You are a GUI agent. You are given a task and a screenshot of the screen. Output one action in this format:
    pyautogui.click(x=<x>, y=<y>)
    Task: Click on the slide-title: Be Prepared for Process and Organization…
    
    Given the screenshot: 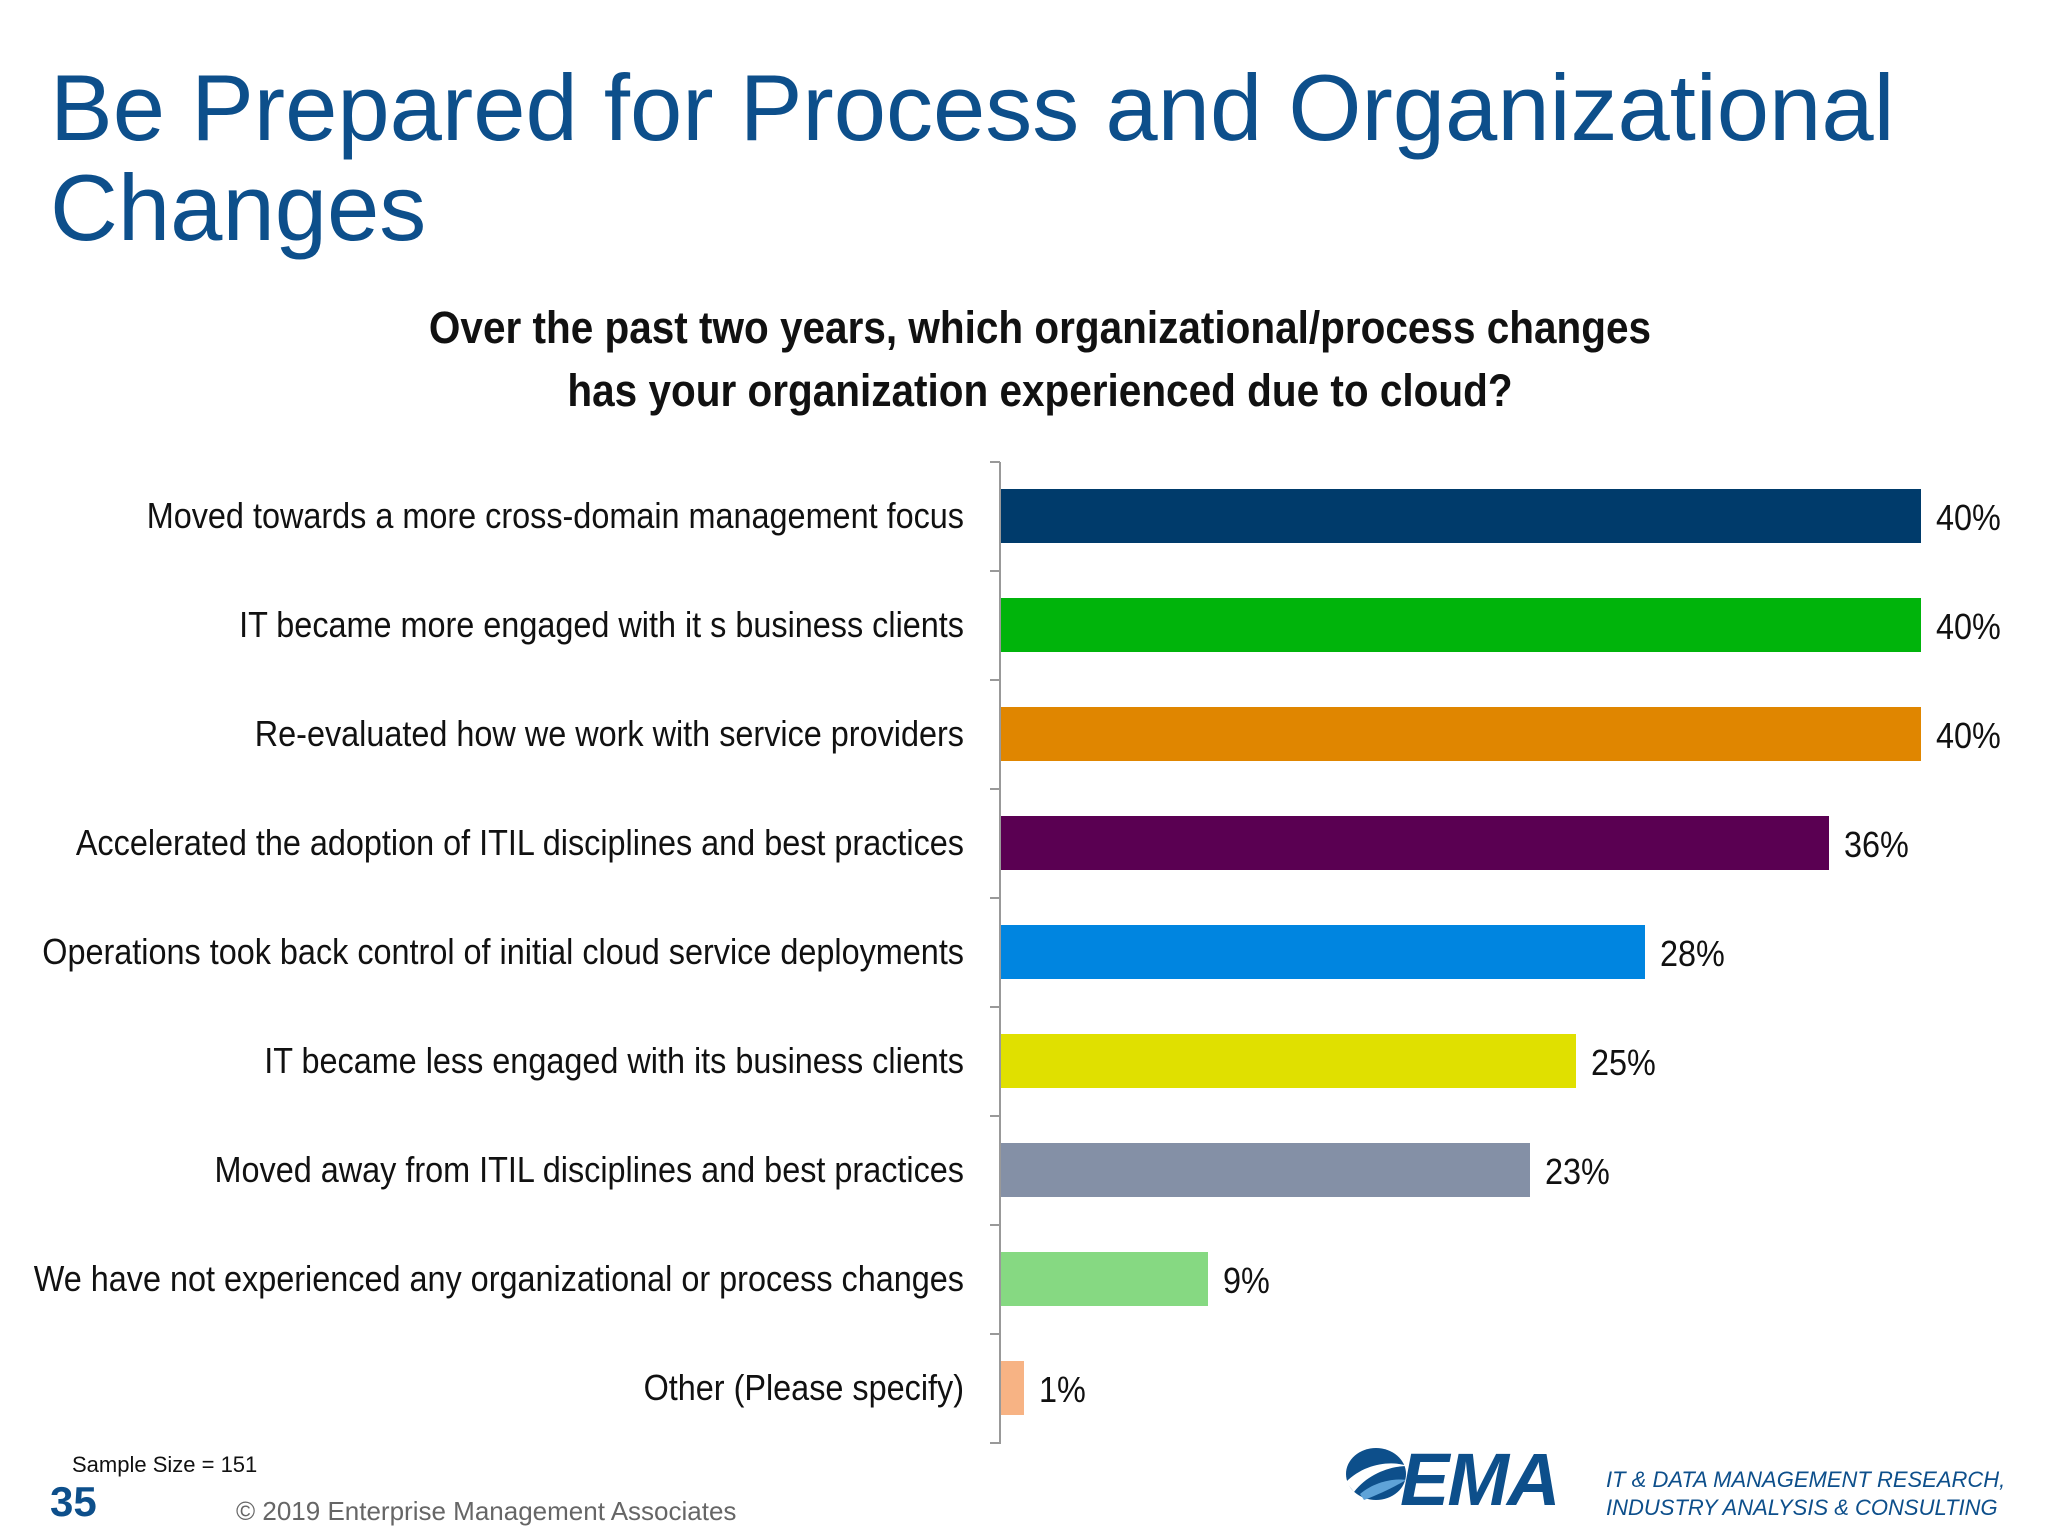 What is the action you would take?
    pyautogui.click(x=972, y=157)
    